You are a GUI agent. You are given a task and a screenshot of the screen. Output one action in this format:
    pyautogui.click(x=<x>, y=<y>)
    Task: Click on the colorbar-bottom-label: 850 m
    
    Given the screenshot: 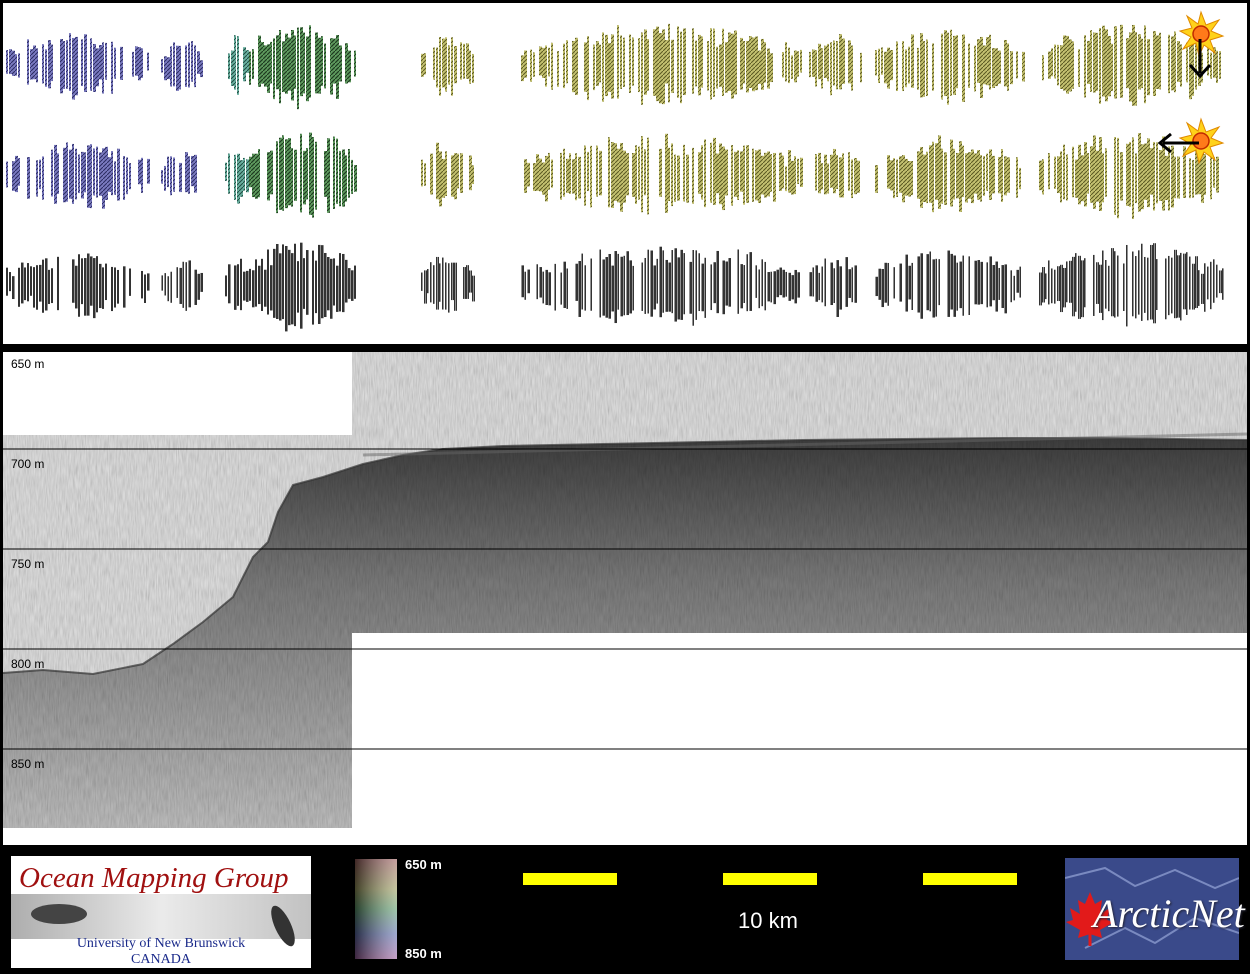 What is the action you would take?
    pyautogui.click(x=423, y=953)
    